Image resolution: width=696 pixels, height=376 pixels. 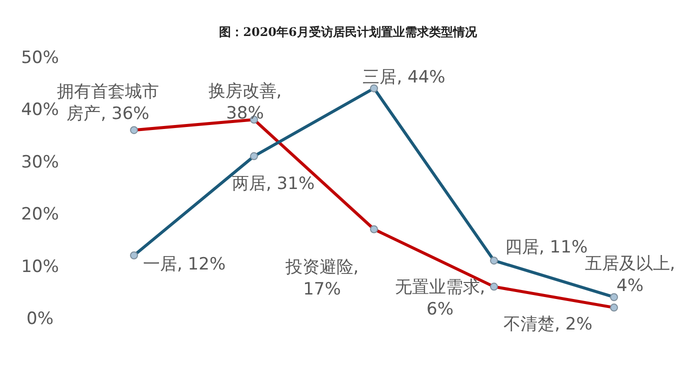 I want to click on y-tick-label: 10%, so click(x=40, y=266).